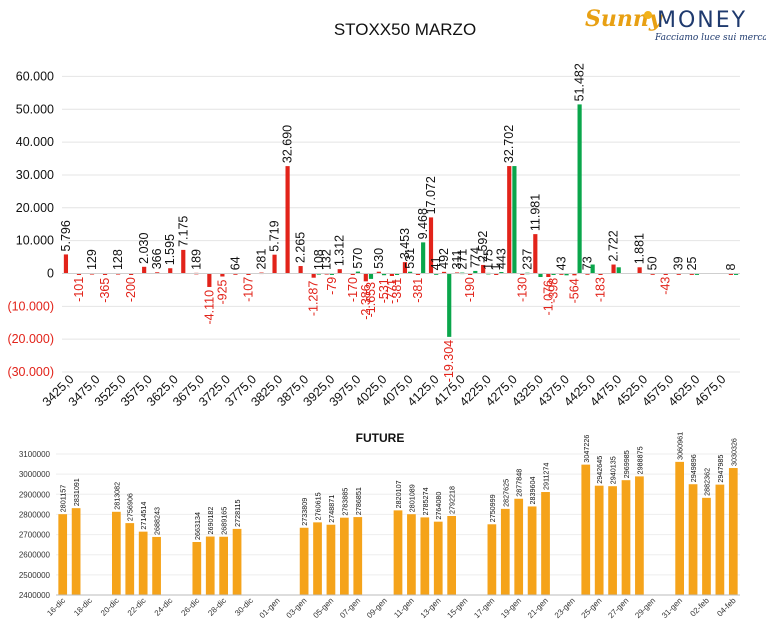 The height and width of the screenshot is (637, 766). I want to click on x-tick-label: 30-dic, so click(244, 607).